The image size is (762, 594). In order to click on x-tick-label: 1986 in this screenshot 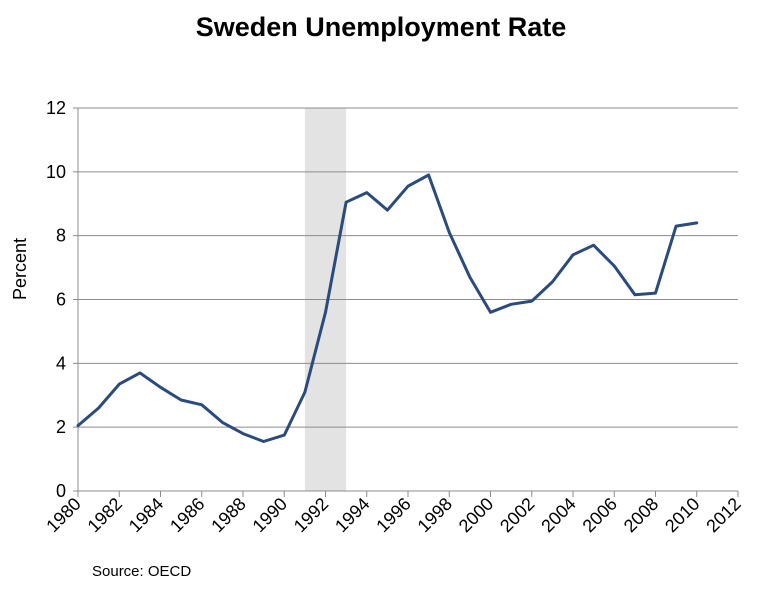, I will do `click(187, 515)`.